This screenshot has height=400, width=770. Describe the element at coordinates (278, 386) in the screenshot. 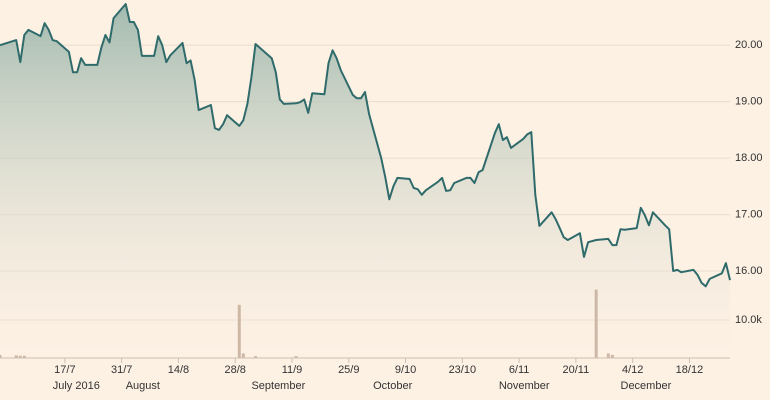

I see `month-label: September` at that location.